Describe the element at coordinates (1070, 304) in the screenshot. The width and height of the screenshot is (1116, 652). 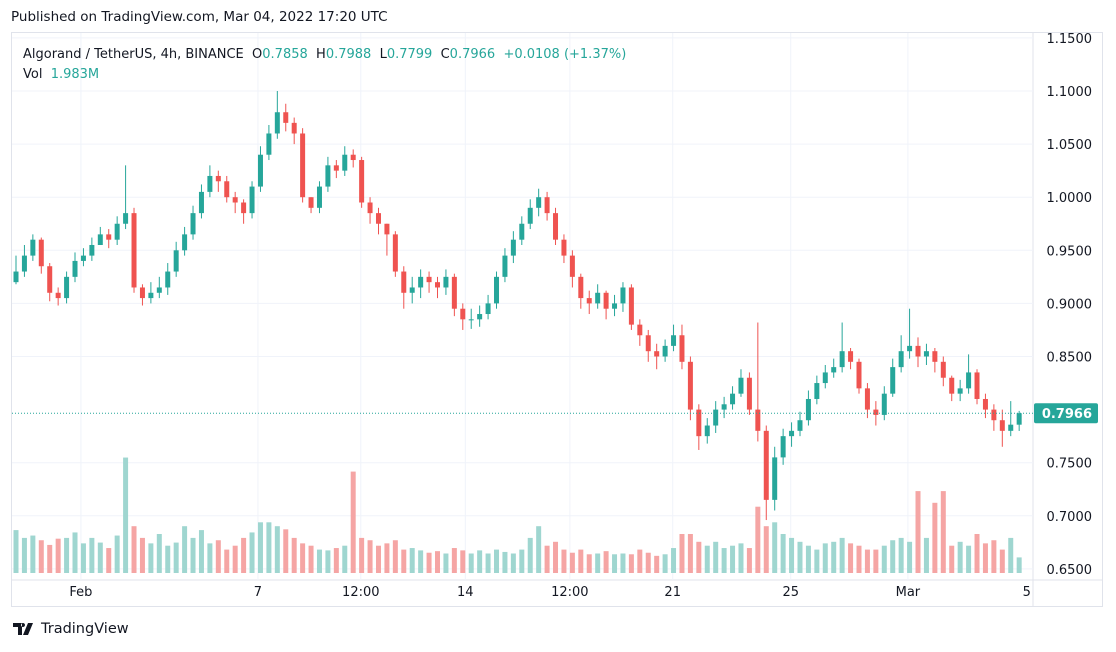
I see `y-tick-label: 0.9000` at that location.